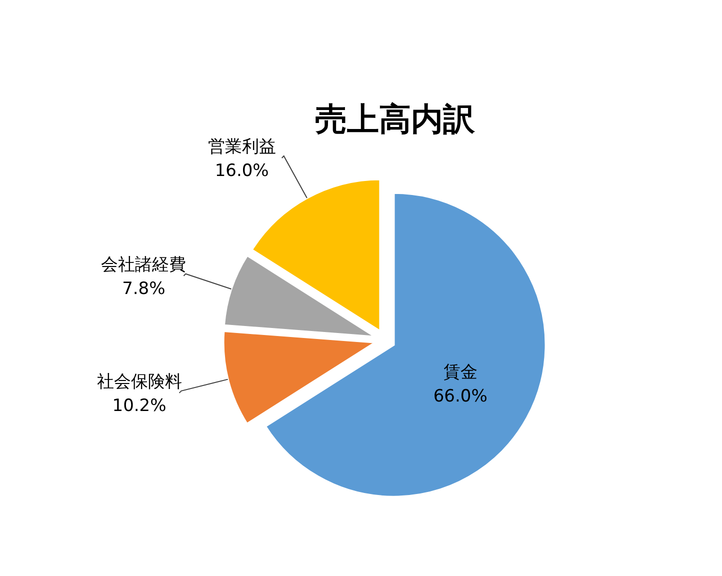 The width and height of the screenshot is (722, 576). I want to click on data-label: 10.2%, so click(139, 406).